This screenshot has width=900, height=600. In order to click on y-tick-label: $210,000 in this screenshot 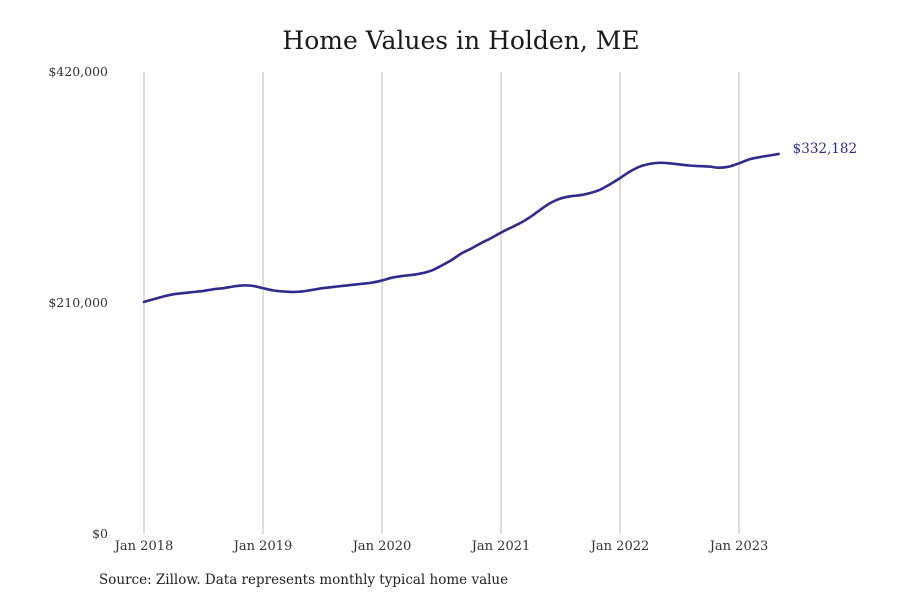, I will do `click(78, 302)`.